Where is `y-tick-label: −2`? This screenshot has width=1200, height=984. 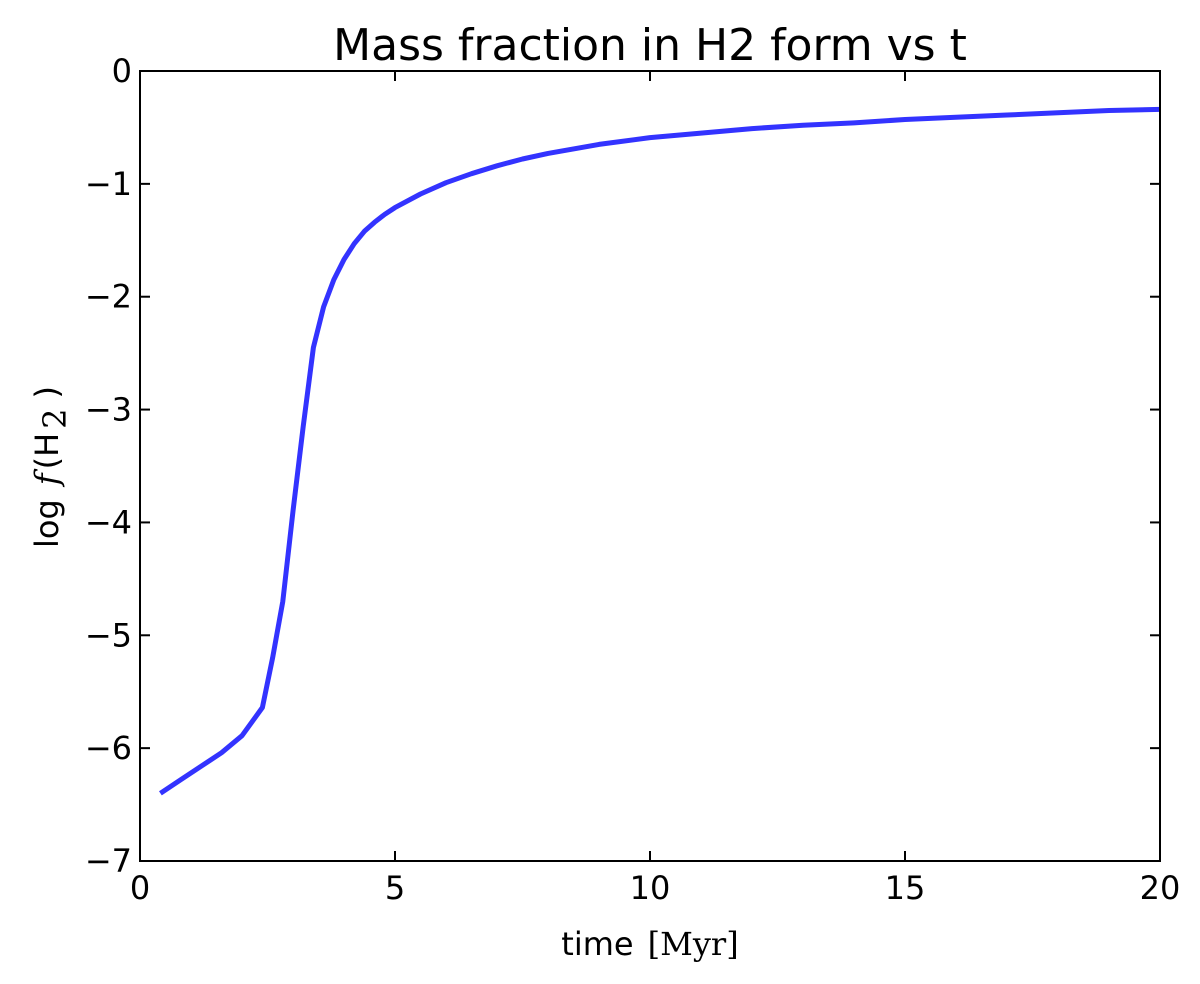
y-tick-label: −2 is located at coordinates (108, 297).